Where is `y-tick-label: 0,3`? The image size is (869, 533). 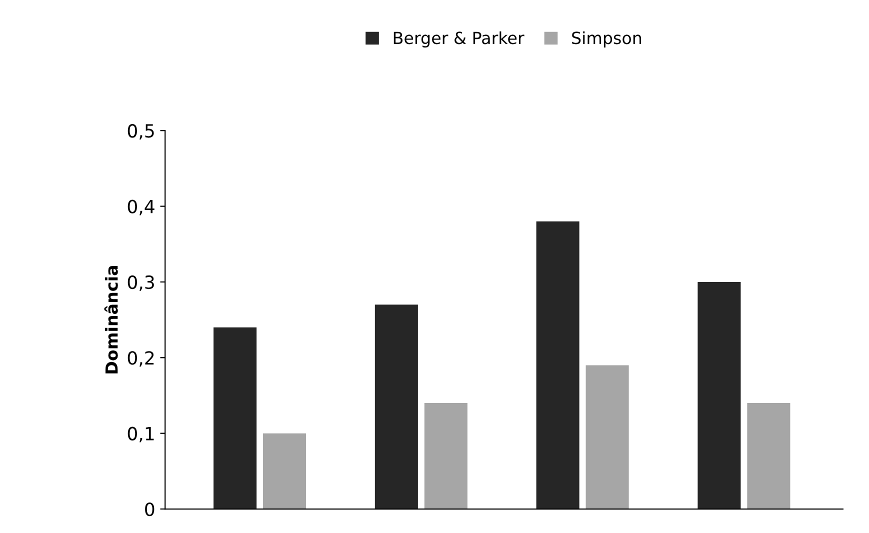 y-tick-label: 0,3 is located at coordinates (141, 283).